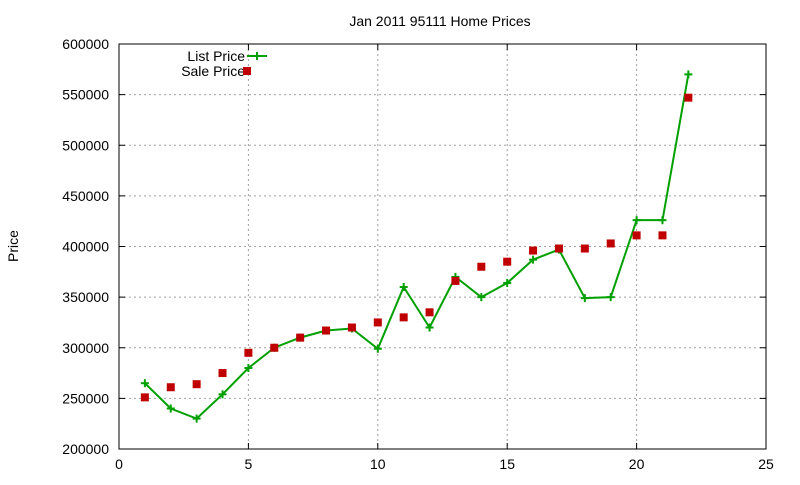 The height and width of the screenshot is (485, 800). I want to click on y-tick-label: 450000, so click(85, 196).